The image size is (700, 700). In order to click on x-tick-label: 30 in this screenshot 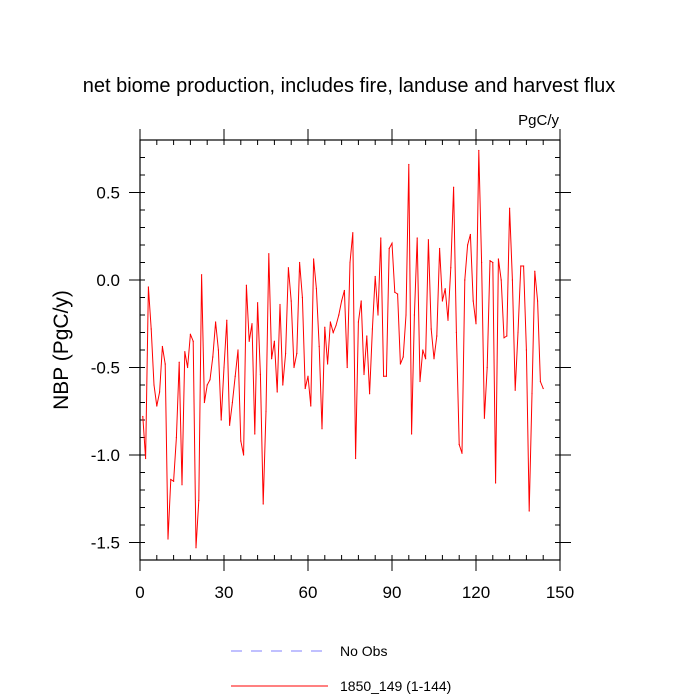, I will do `click(224, 592)`.